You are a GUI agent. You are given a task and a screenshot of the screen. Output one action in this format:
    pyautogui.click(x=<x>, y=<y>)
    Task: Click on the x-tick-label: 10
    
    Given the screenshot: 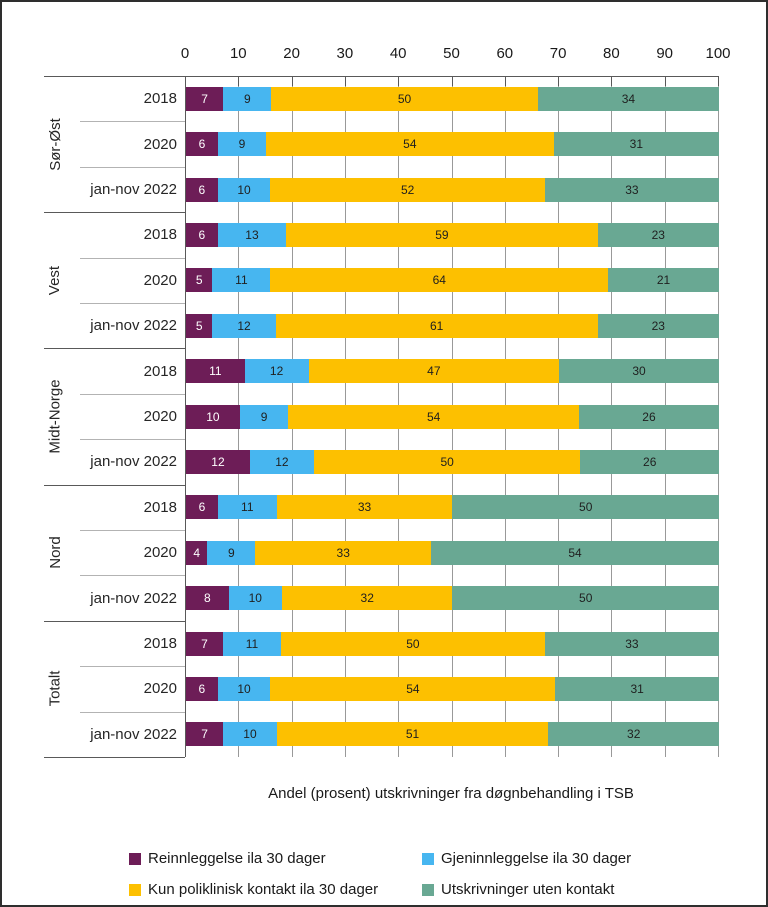 What is the action you would take?
    pyautogui.click(x=238, y=53)
    